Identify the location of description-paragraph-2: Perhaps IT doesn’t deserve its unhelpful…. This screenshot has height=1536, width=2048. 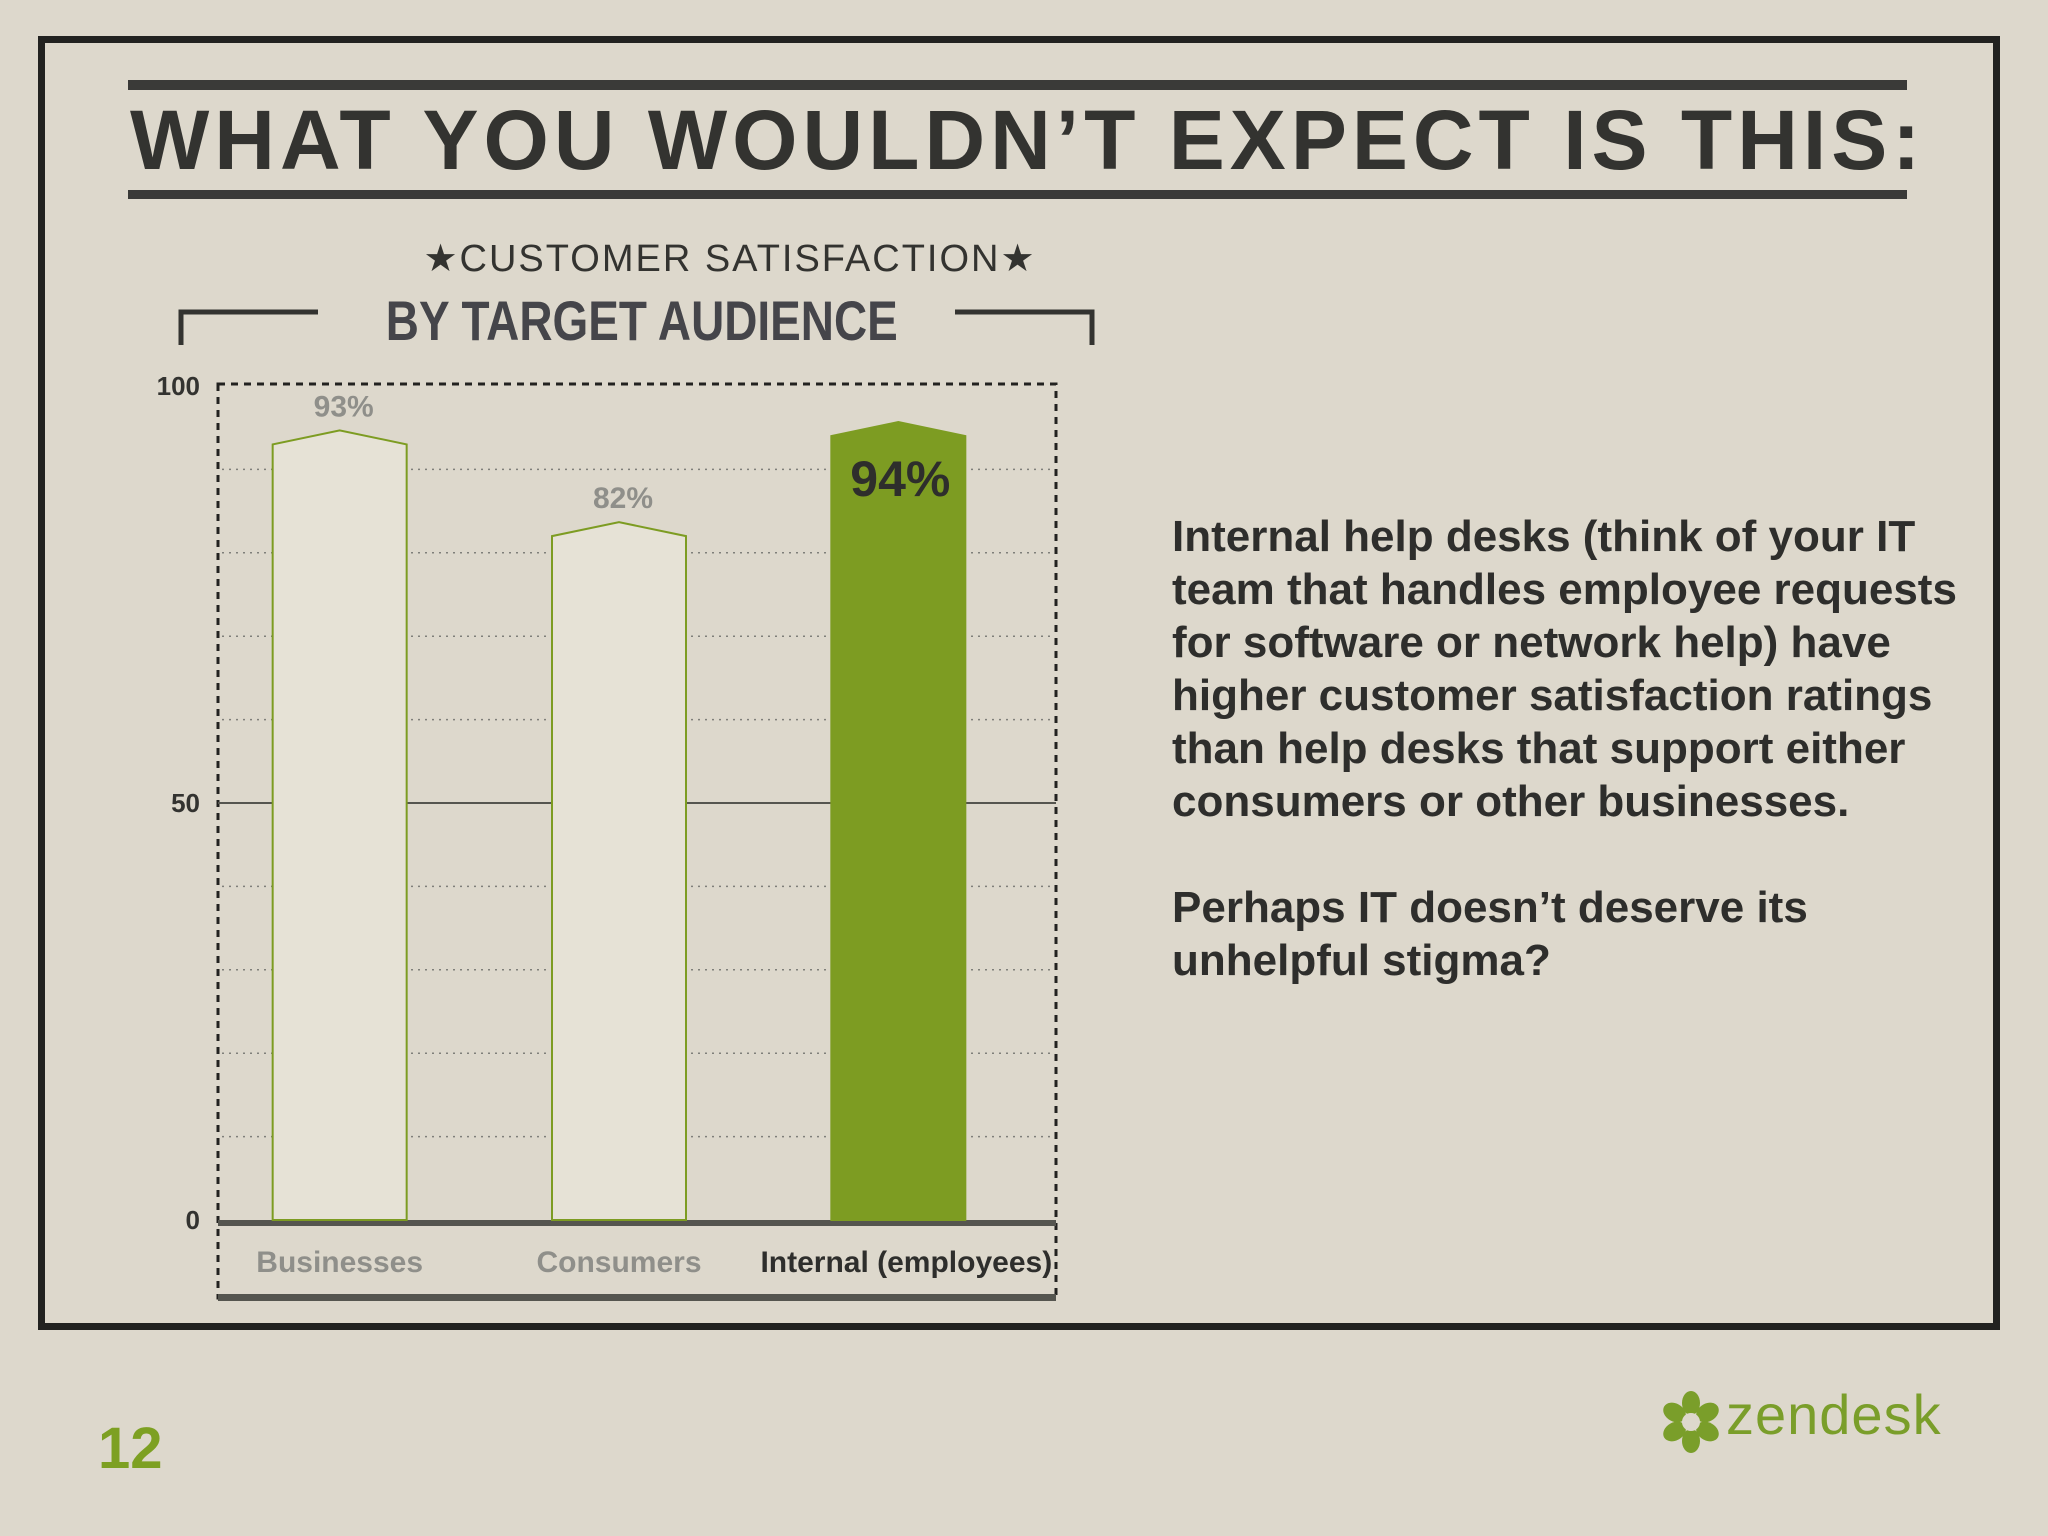
(1490, 934).